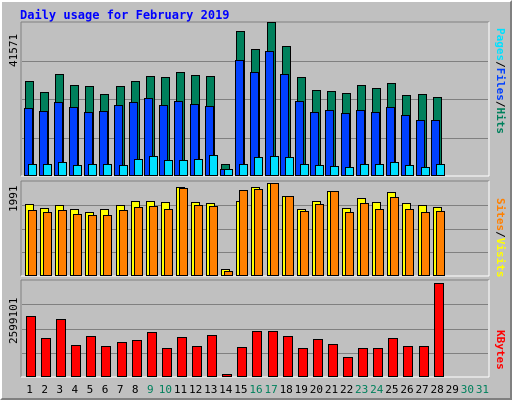 Image resolution: width=512 pixels, height=400 pixels. Describe the element at coordinates (125, 15) in the screenshot. I see `chart-title: Daily usage for February 2019` at that location.